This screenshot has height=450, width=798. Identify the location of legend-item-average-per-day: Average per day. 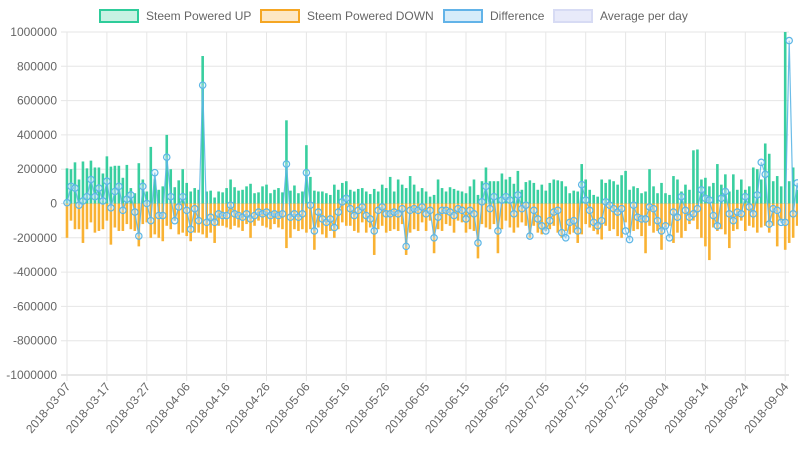
(620, 16).